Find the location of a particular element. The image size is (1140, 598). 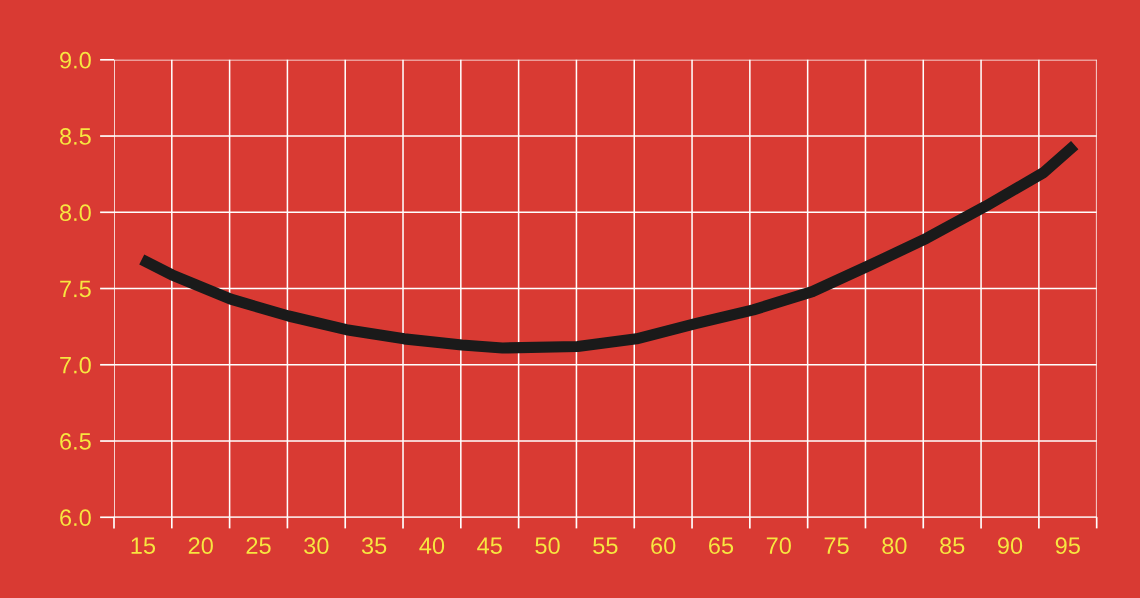

x-tick-label: 55 is located at coordinates (605, 546).